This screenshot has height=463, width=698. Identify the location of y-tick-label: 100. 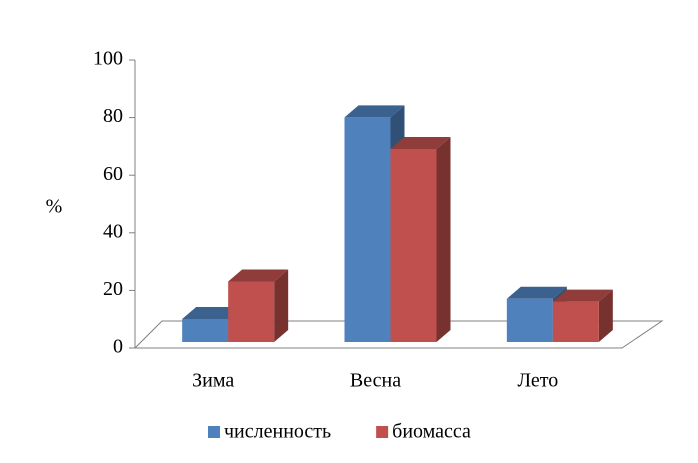
(108, 59).